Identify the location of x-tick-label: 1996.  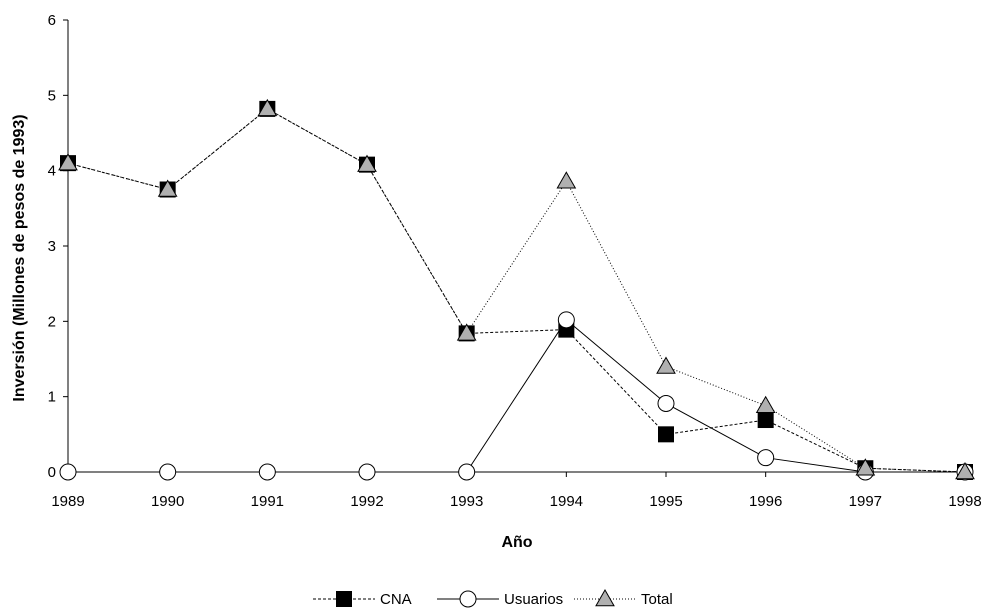
(765, 501).